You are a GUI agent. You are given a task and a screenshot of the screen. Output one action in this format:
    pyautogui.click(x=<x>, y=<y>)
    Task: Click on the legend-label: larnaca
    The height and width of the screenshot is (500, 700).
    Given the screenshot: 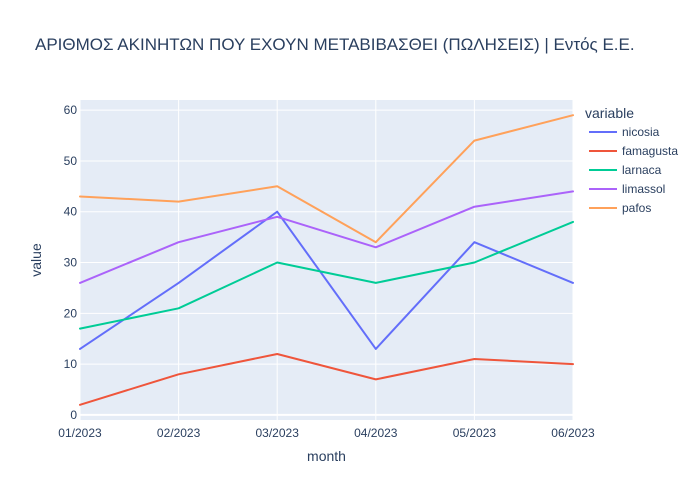 What is the action you would take?
    pyautogui.click(x=642, y=170)
    